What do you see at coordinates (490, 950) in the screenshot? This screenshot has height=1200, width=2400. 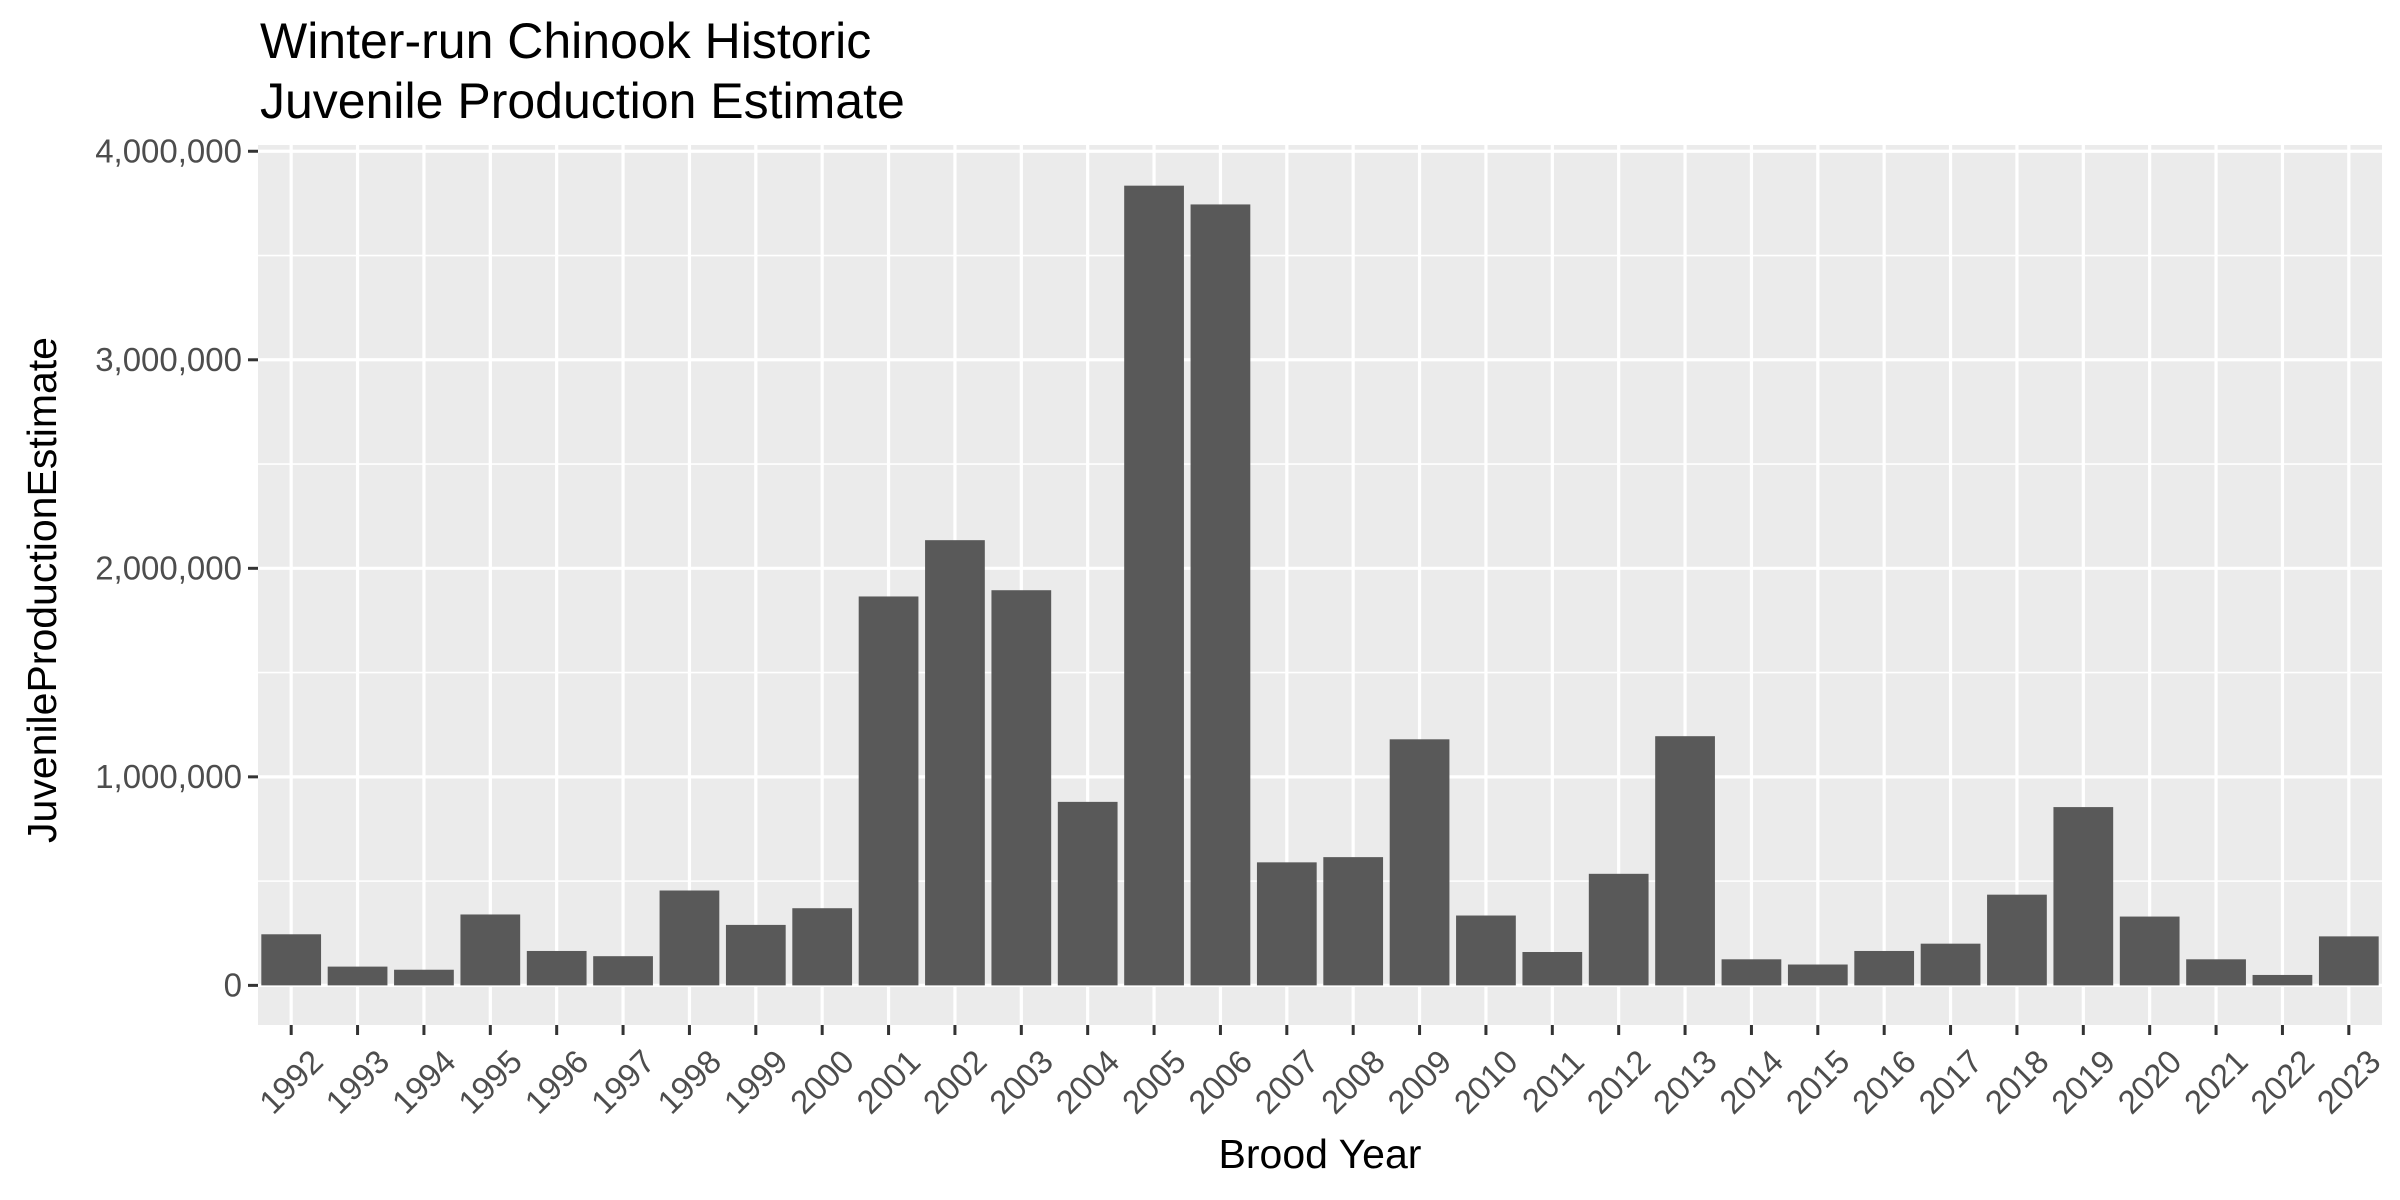 I see `bar-1995` at bounding box center [490, 950].